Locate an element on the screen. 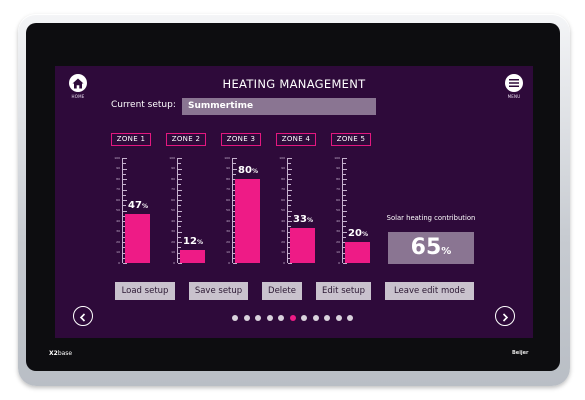  save-setup-button: Save setup is located at coordinates (218, 291).